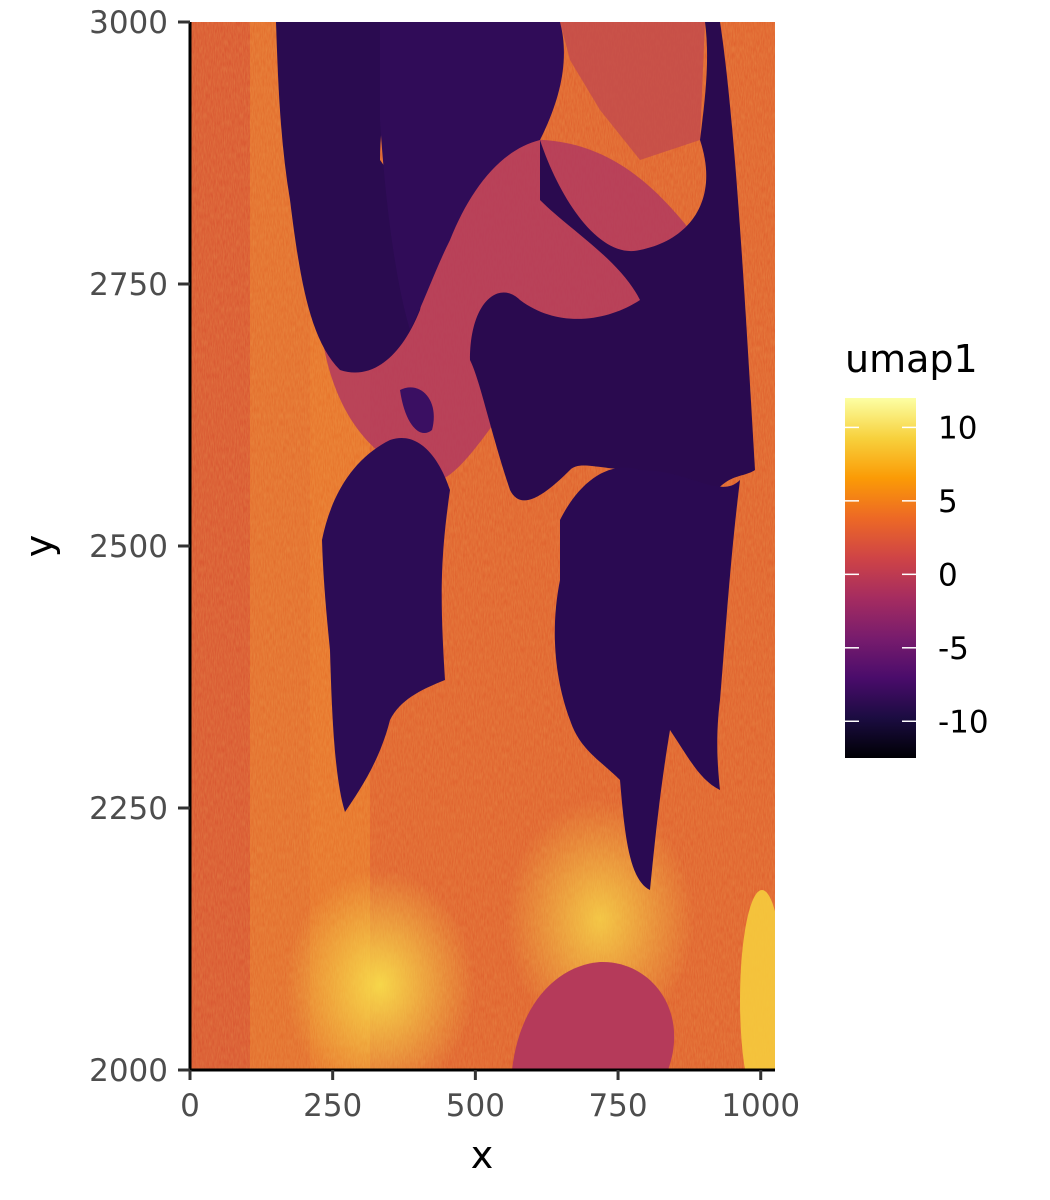 This screenshot has height=1200, width=1050. I want to click on heatmap-dark-left-lobe, so click(386, 625).